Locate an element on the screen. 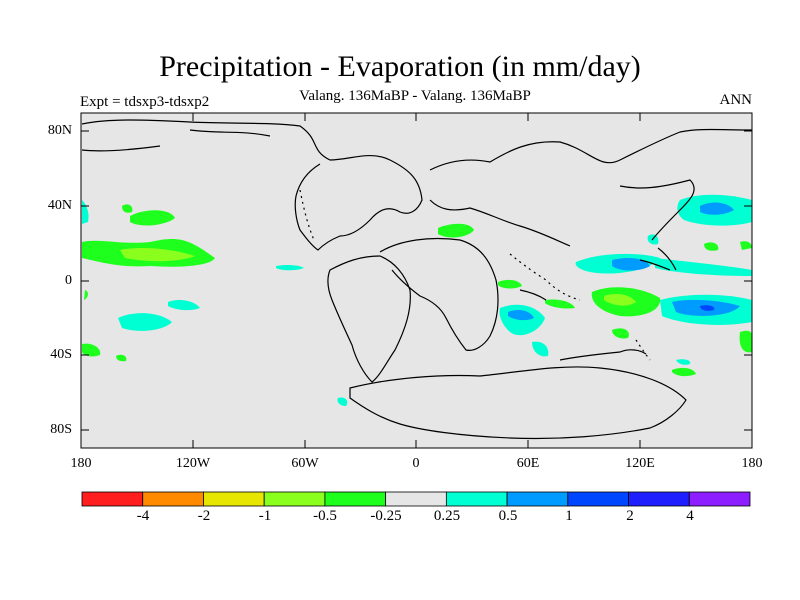 Image resolution: width=800 pixels, height=600 pixels. island-chain is located at coordinates (475, 275).